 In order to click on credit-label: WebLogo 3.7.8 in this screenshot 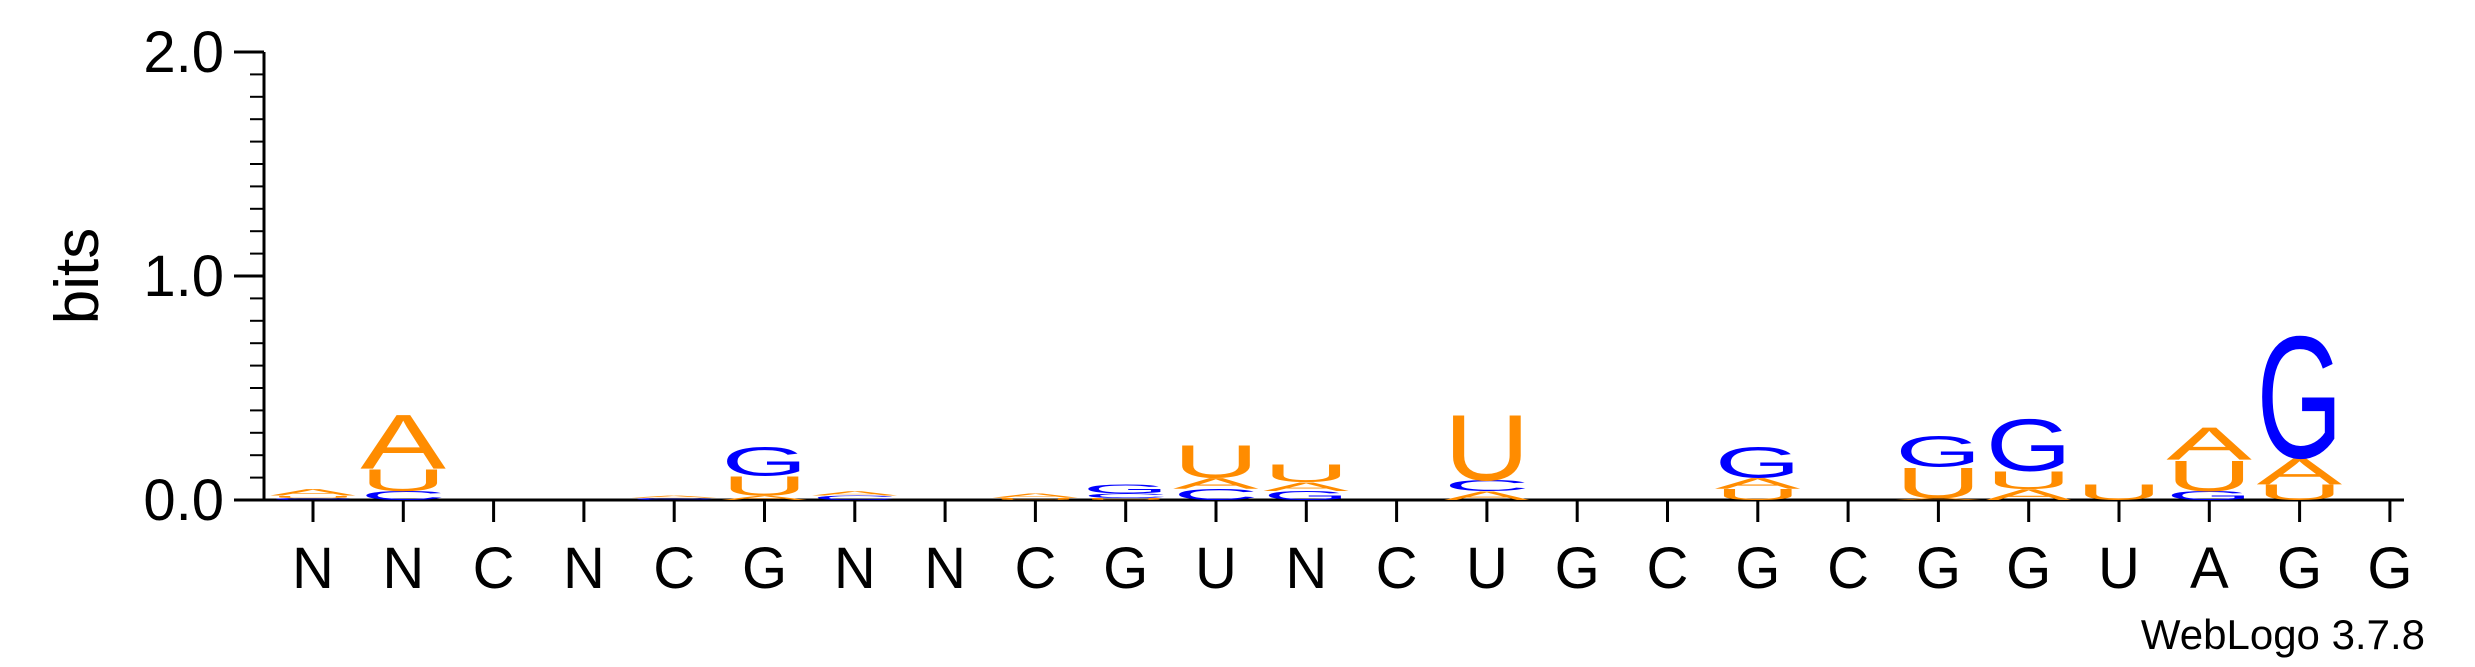, I will do `click(2283, 634)`.